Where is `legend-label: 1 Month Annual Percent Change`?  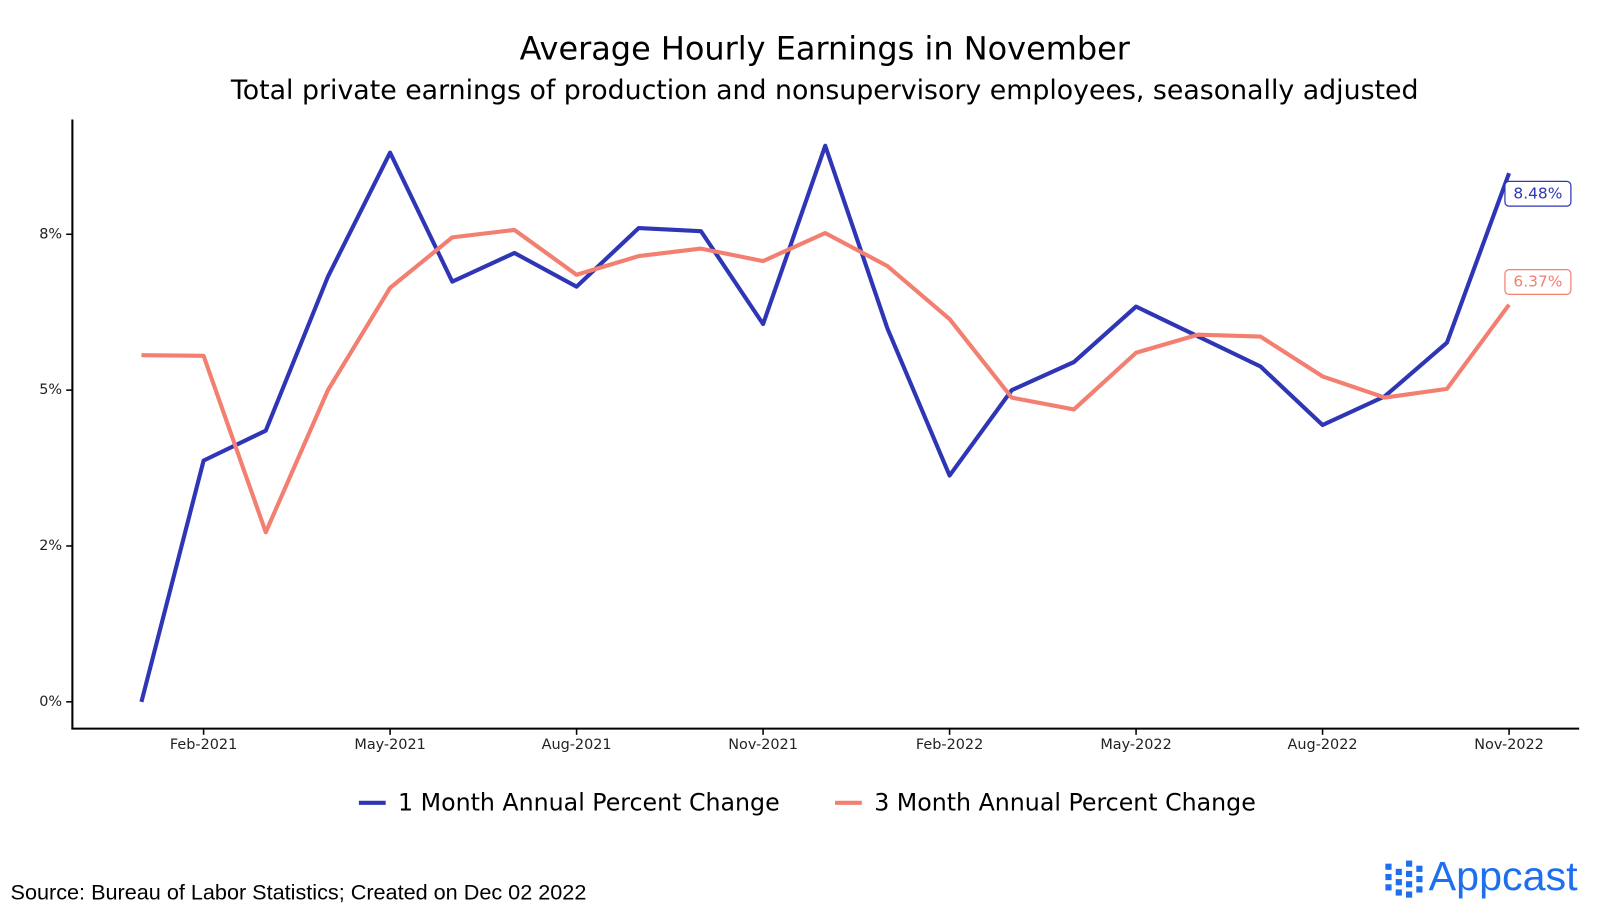 legend-label: 1 Month Annual Percent Change is located at coordinates (589, 802).